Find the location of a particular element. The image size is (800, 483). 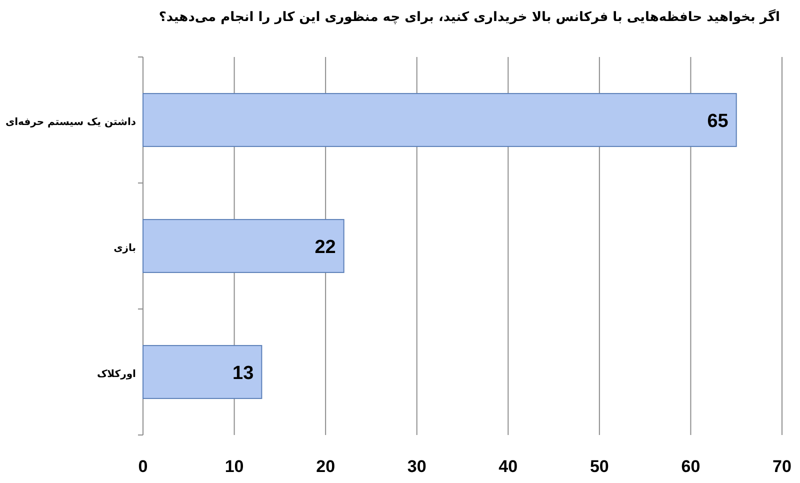

x-tick-label: 30 is located at coordinates (416, 466).